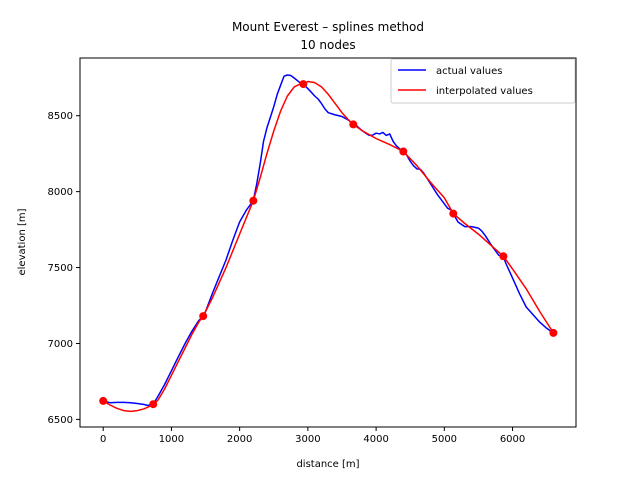 The height and width of the screenshot is (480, 640). Describe the element at coordinates (375, 439) in the screenshot. I see `x-tick-label: 4000` at that location.